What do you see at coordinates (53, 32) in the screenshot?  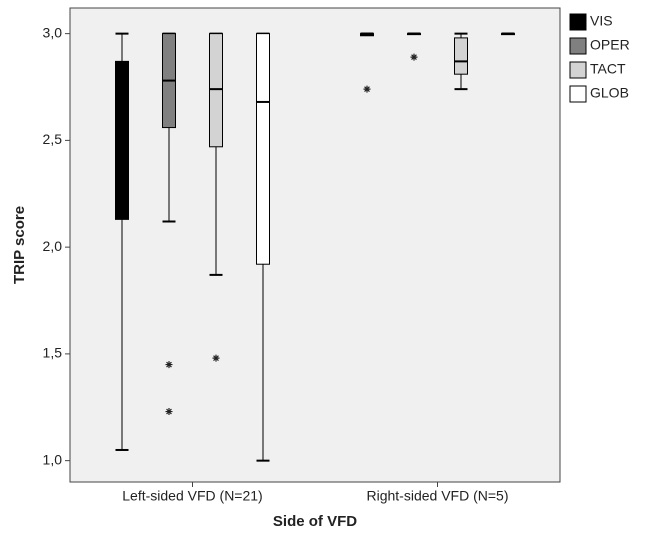 I see `y-tick-label: 3,0` at bounding box center [53, 32].